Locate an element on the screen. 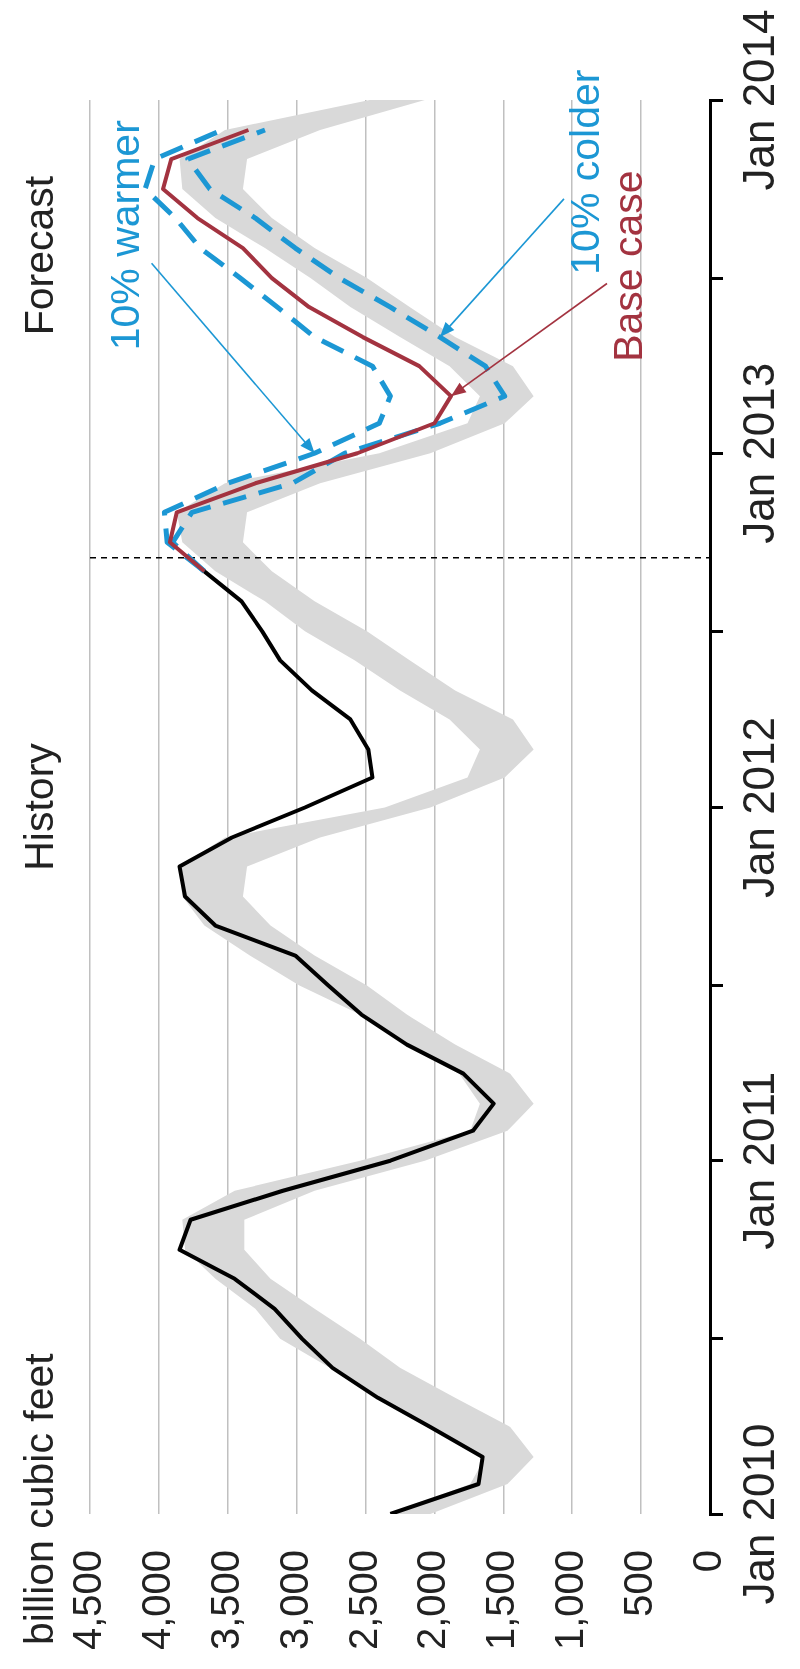 The height and width of the screenshot is (1669, 800). x-tick-label: 2,000 is located at coordinates (431, 1600).